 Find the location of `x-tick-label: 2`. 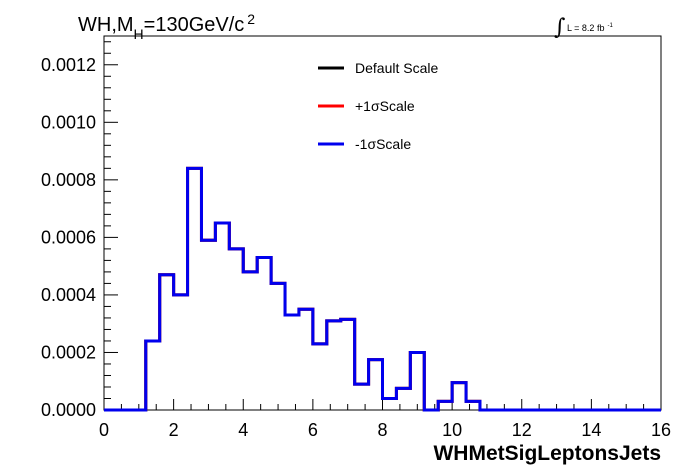

x-tick-label: 2 is located at coordinates (174, 430).